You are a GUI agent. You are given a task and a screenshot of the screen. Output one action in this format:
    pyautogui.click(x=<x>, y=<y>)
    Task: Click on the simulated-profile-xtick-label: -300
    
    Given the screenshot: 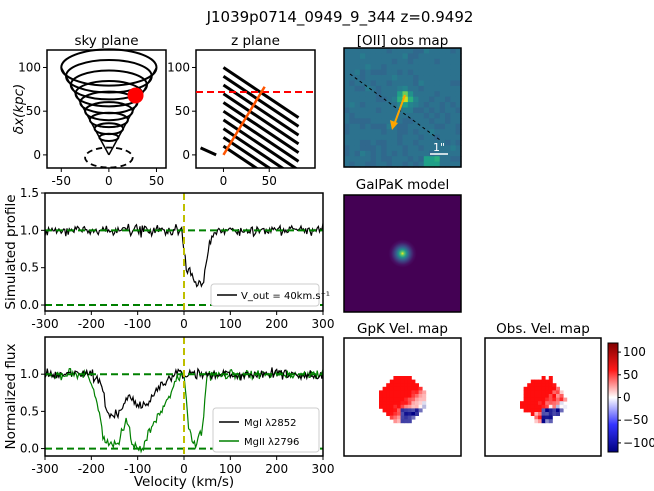 What is the action you would take?
    pyautogui.click(x=44, y=324)
    